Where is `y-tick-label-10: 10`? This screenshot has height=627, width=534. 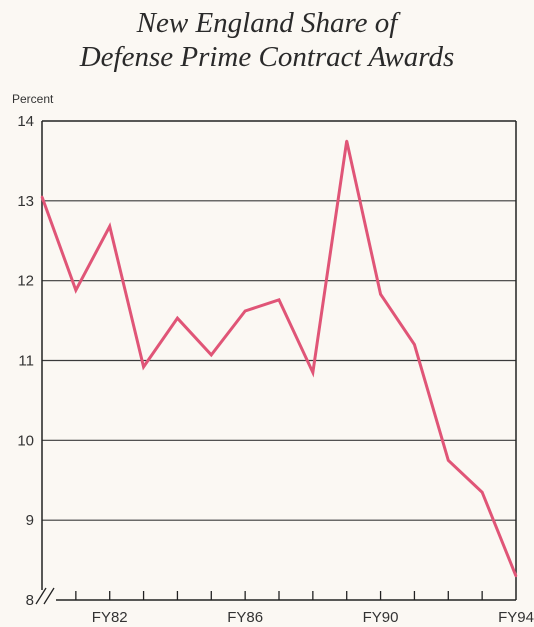 y-tick-label-10: 10 is located at coordinates (25, 440).